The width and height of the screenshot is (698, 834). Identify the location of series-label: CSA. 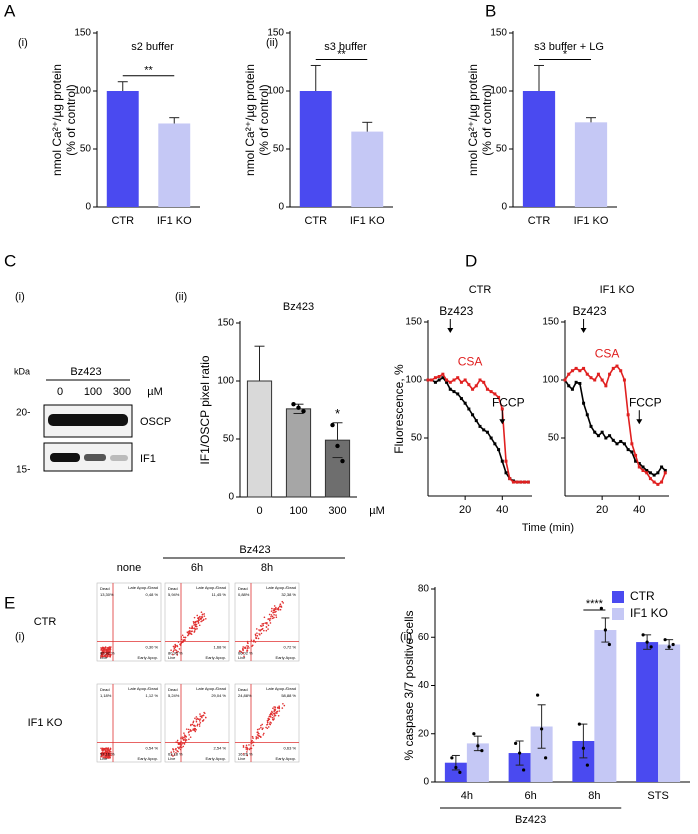
(607, 353).